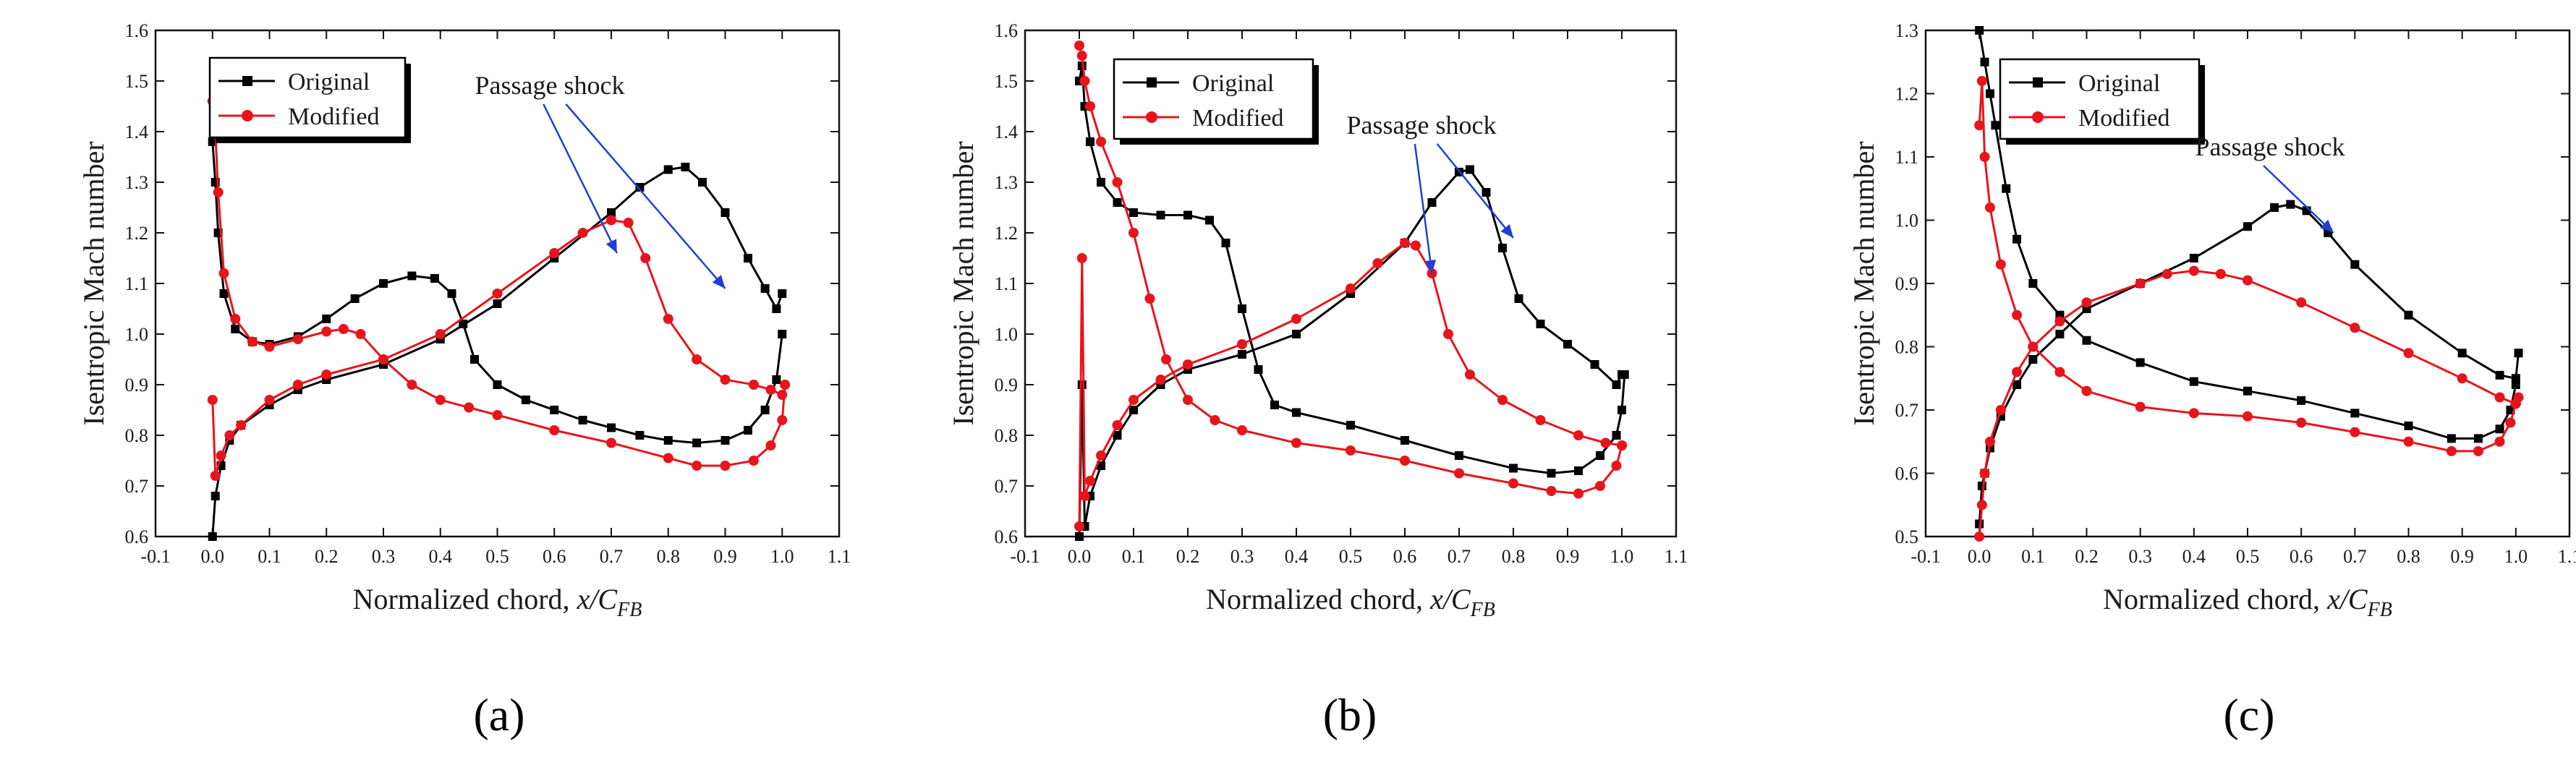 This screenshot has height=773, width=2576. I want to click on panel-label: (c), so click(2248, 714).